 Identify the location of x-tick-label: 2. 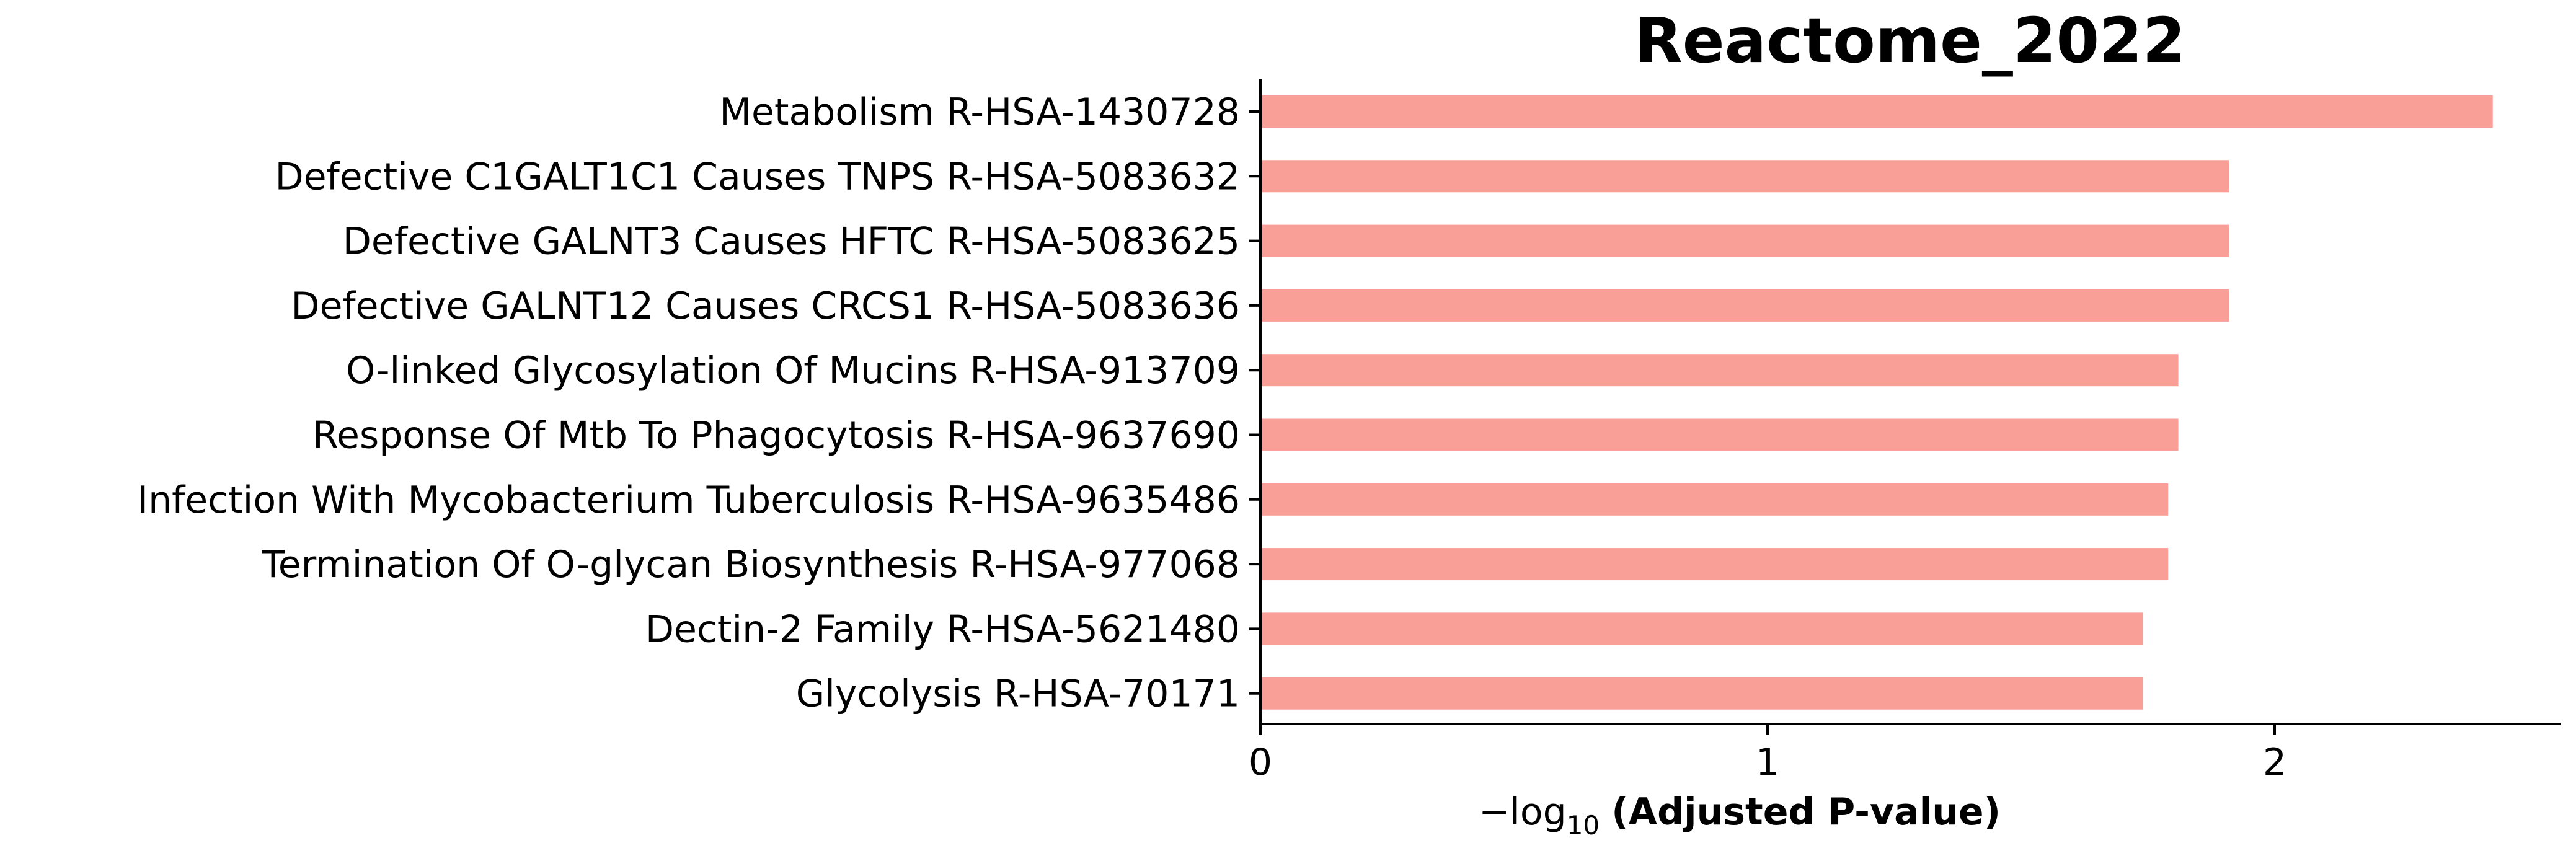
(2274, 763).